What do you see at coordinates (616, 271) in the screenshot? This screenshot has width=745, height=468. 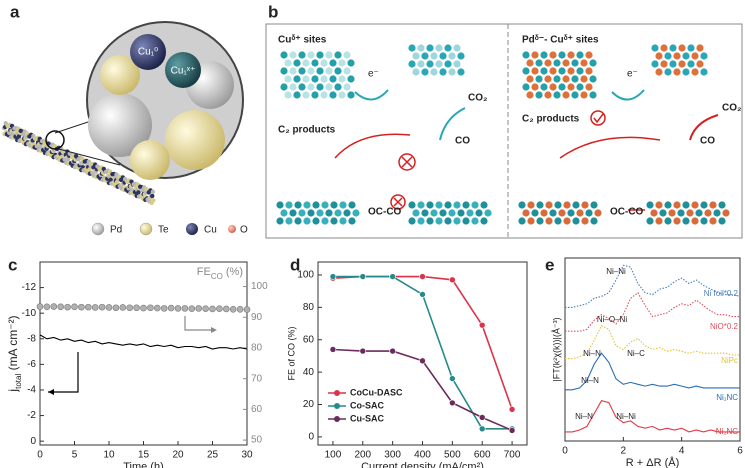 I see `annotation: Ni–Ni` at bounding box center [616, 271].